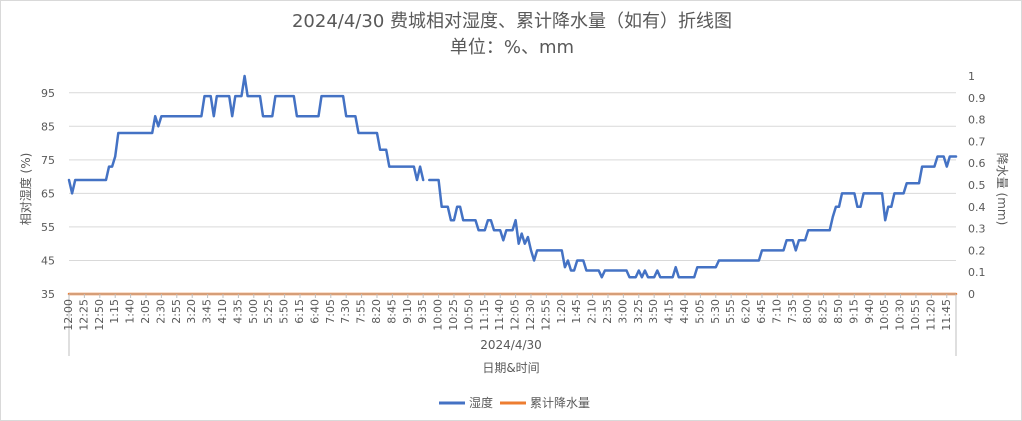 This screenshot has width=1022, height=421. What do you see at coordinates (48, 93) in the screenshot?
I see `y-left-tick-label: 95` at bounding box center [48, 93].